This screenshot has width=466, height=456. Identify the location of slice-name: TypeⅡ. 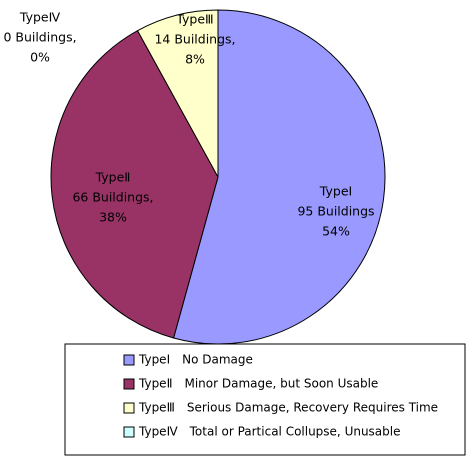
(113, 177).